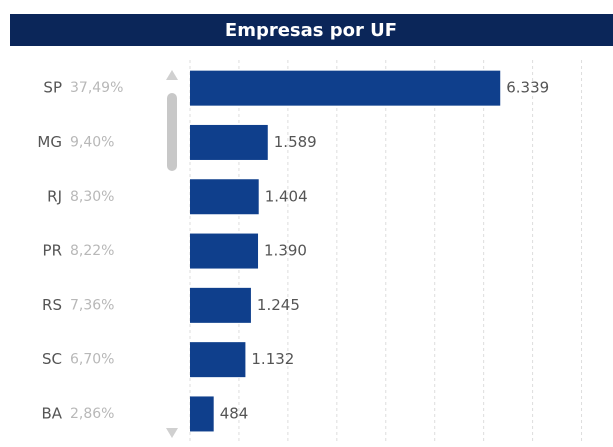 This screenshot has height=447, width=613. I want to click on category-label: SP, so click(52, 88).